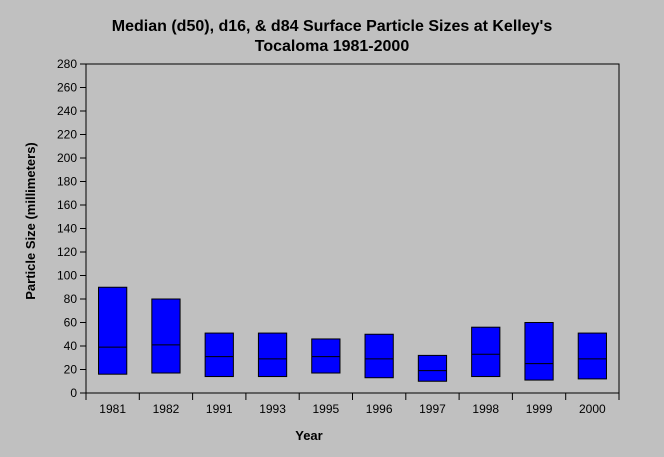 The height and width of the screenshot is (457, 664). Describe the element at coordinates (71, 299) in the screenshot. I see `y-tick-label: 80` at that location.